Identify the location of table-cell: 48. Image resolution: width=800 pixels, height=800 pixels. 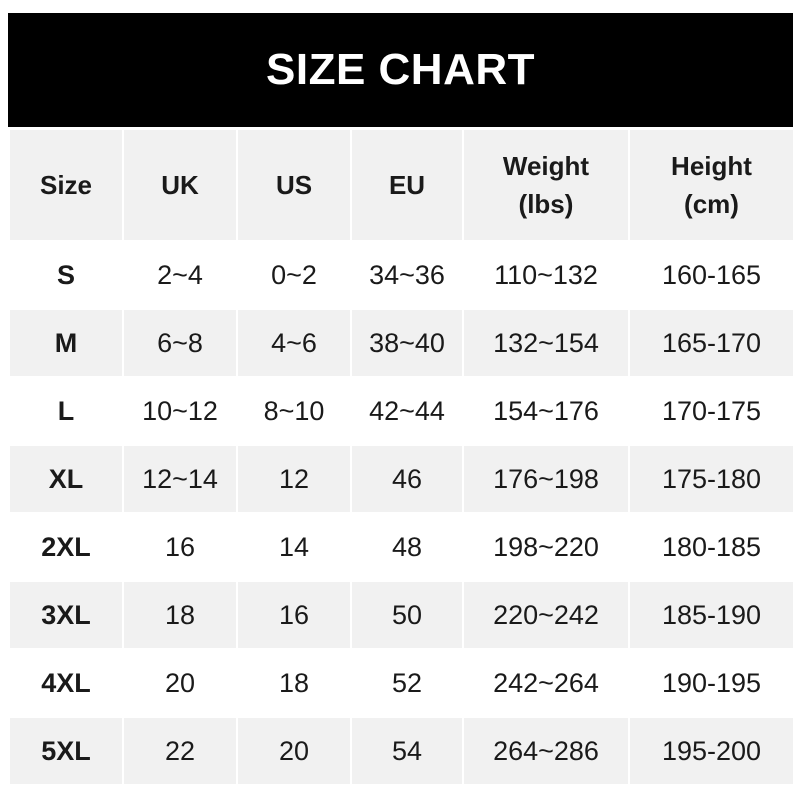
(407, 547).